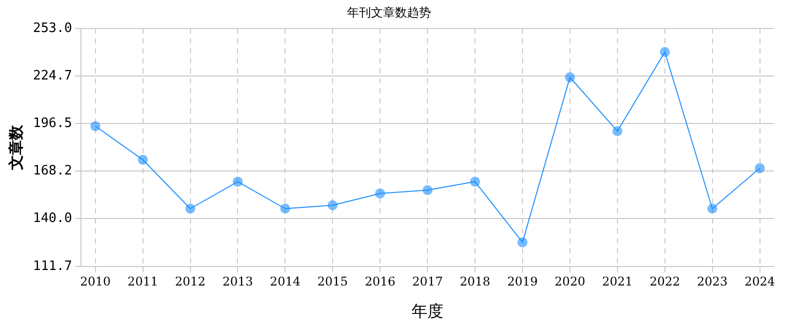  I want to click on x-axis-title: 年度, so click(428, 311).